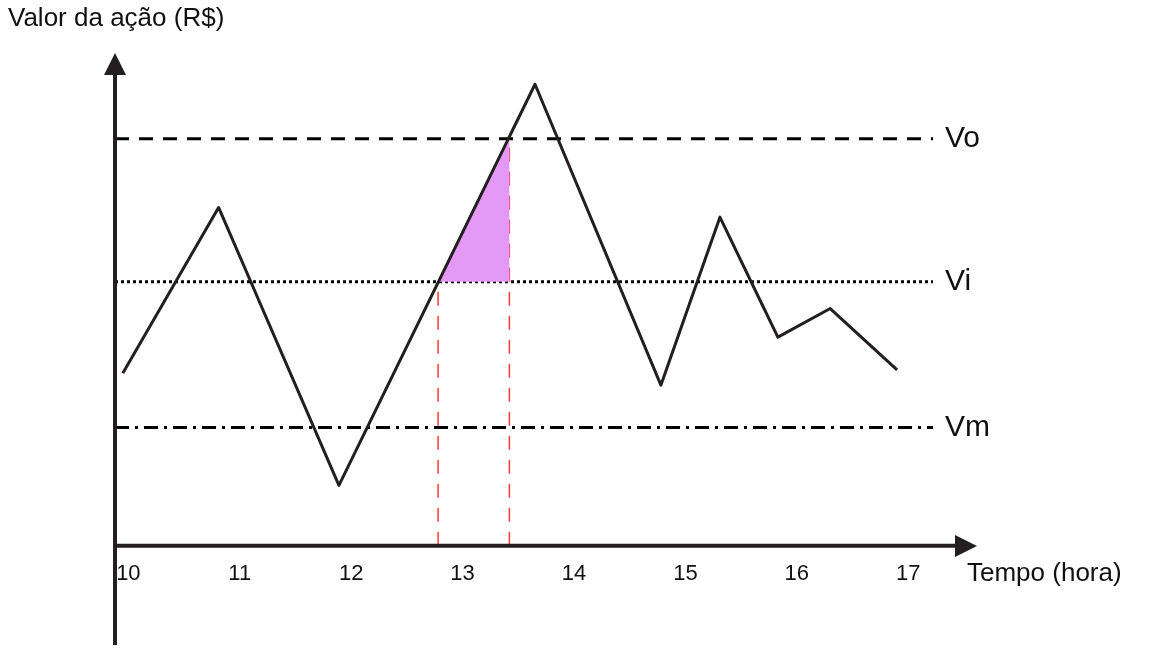 This screenshot has height=665, width=1154. Describe the element at coordinates (116, 17) in the screenshot. I see `y-axis-title: Valor da ação (R$)` at that location.